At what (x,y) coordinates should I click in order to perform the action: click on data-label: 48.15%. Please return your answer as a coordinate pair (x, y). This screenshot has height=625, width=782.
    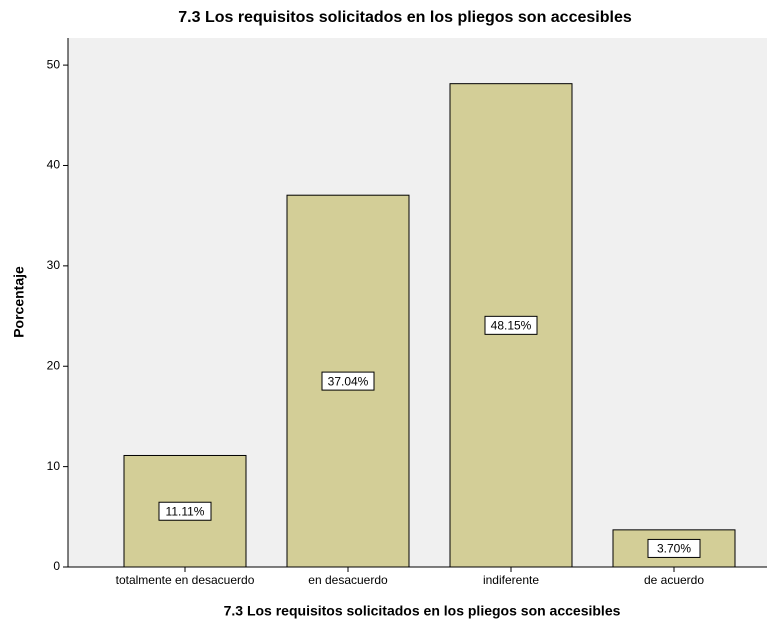
    Looking at the image, I should click on (511, 326).